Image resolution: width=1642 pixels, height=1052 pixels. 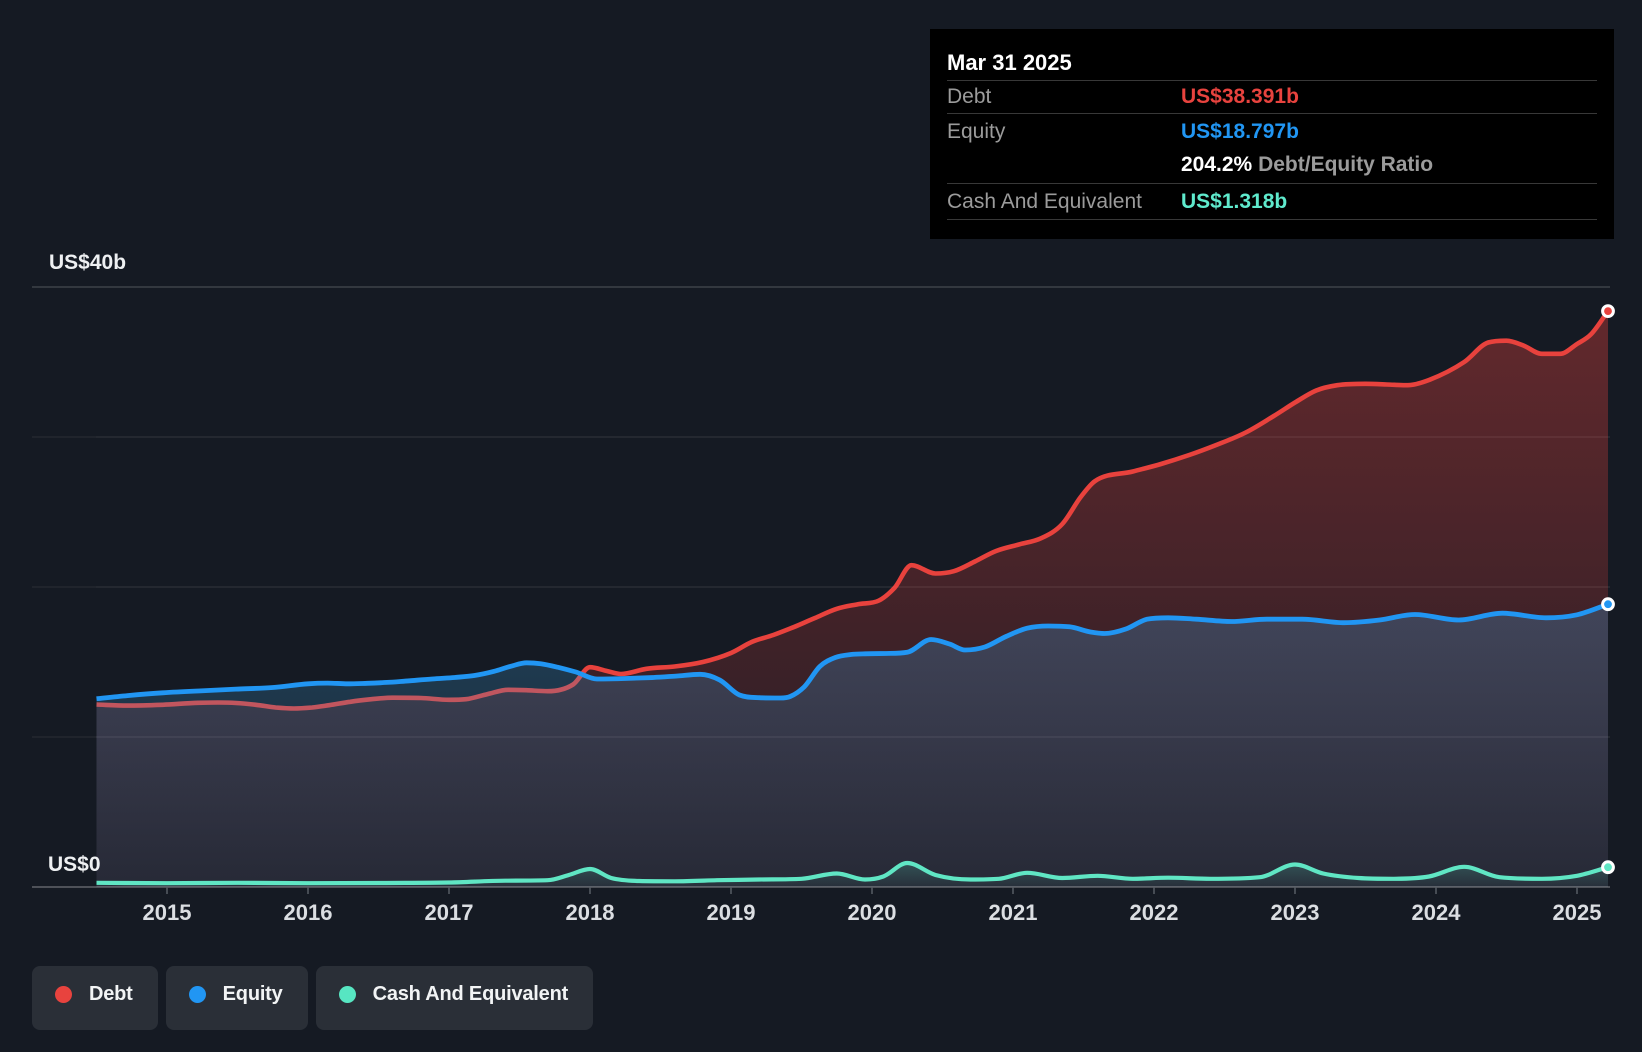 I want to click on svg-text: US$40b, so click(x=87, y=262).